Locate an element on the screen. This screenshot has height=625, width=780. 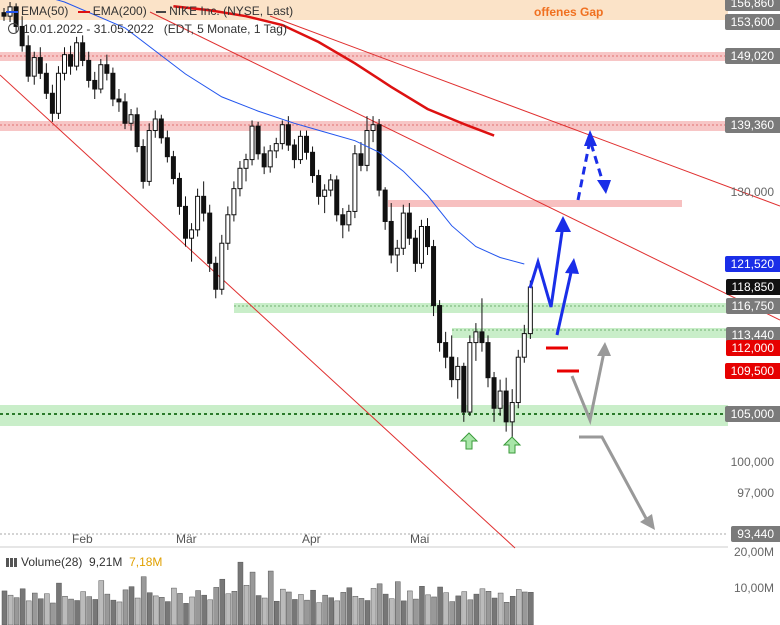
chart-legend: EMA(50) EMA(200) NIKE Inc. (NYSE, Last) is located at coordinates (146, 11).